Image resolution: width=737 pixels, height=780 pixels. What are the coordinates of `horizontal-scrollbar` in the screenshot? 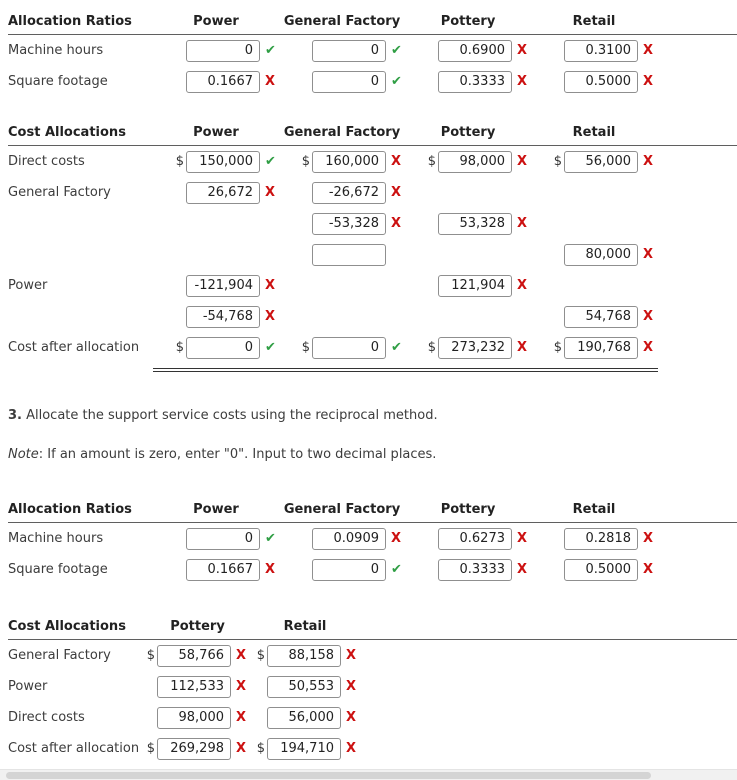 It's located at (368, 774).